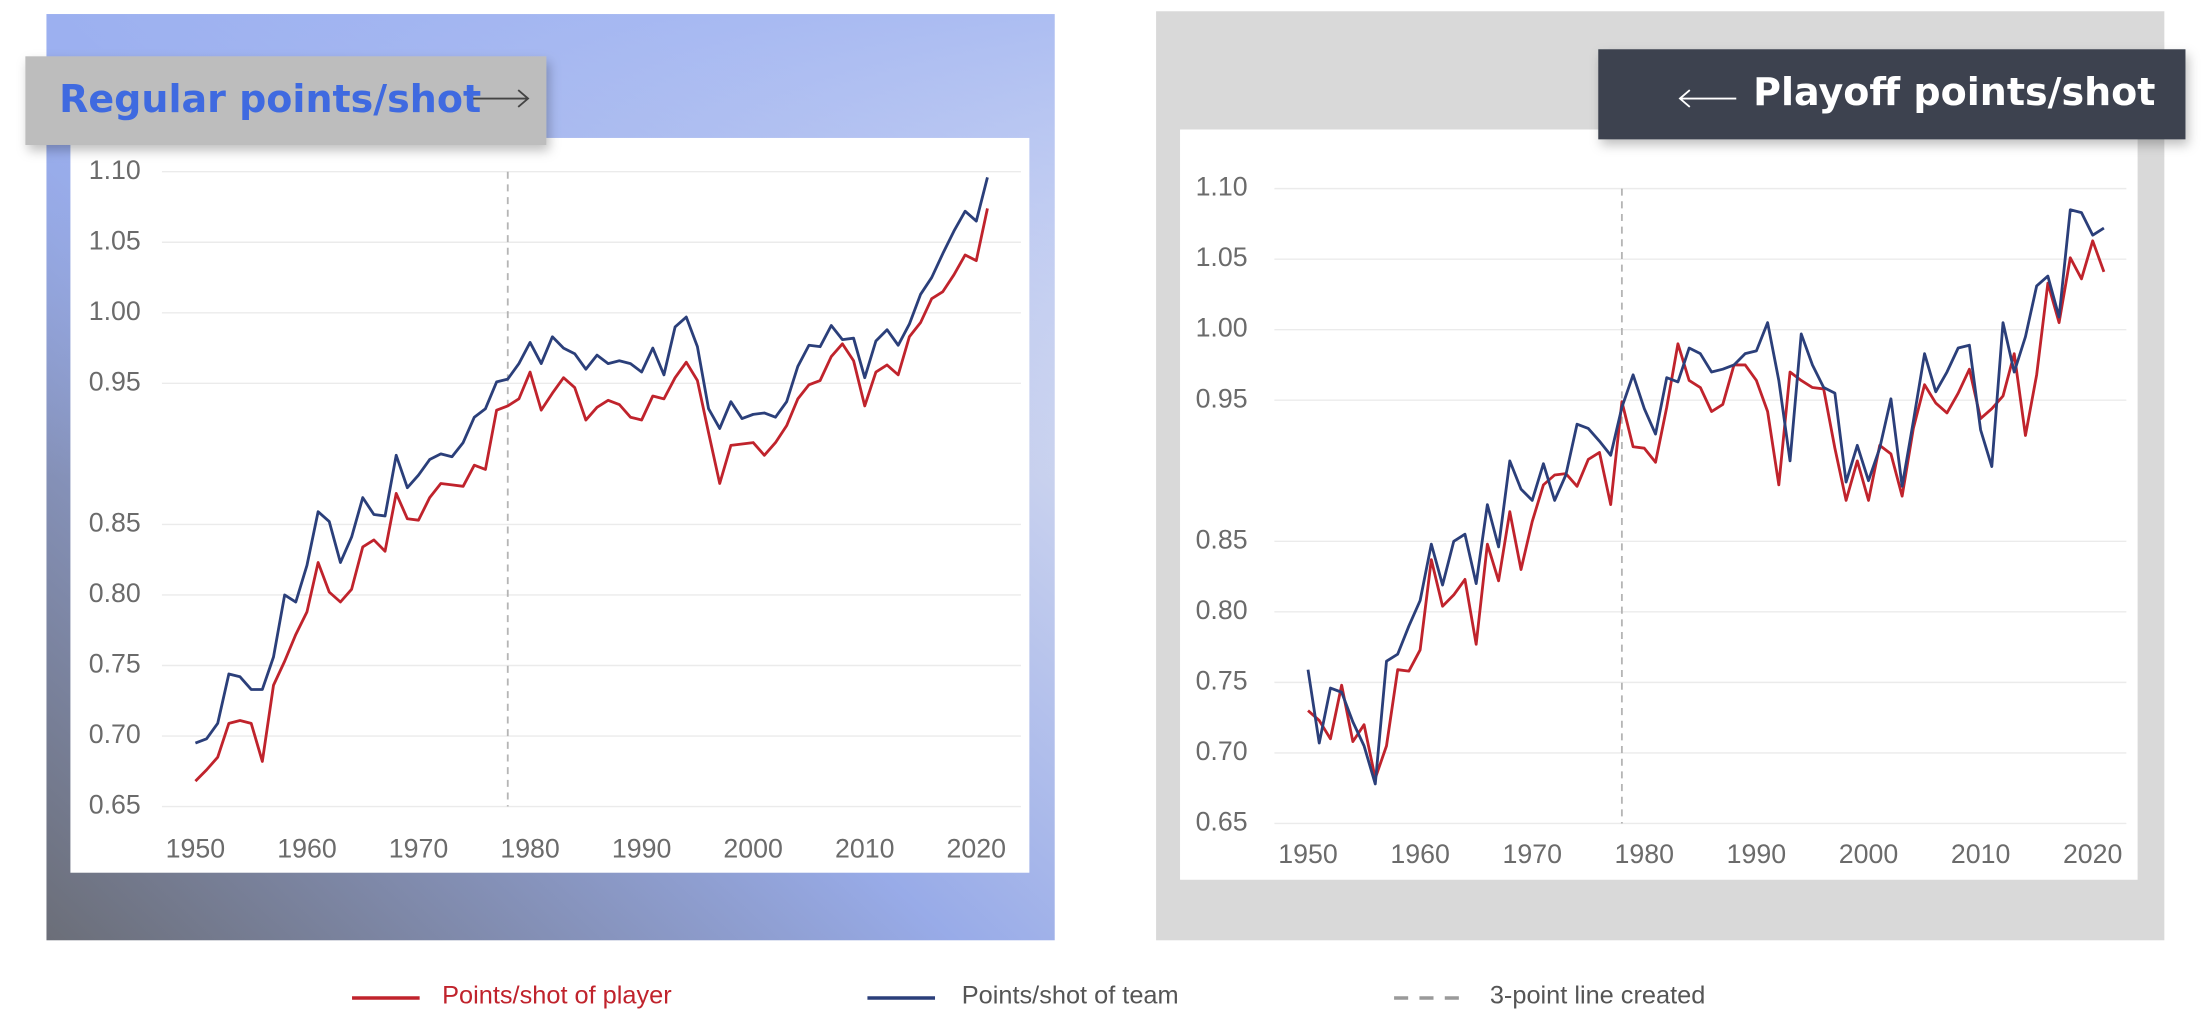  What do you see at coordinates (1597, 995) in the screenshot?
I see `legend-label: 3-point line created` at bounding box center [1597, 995].